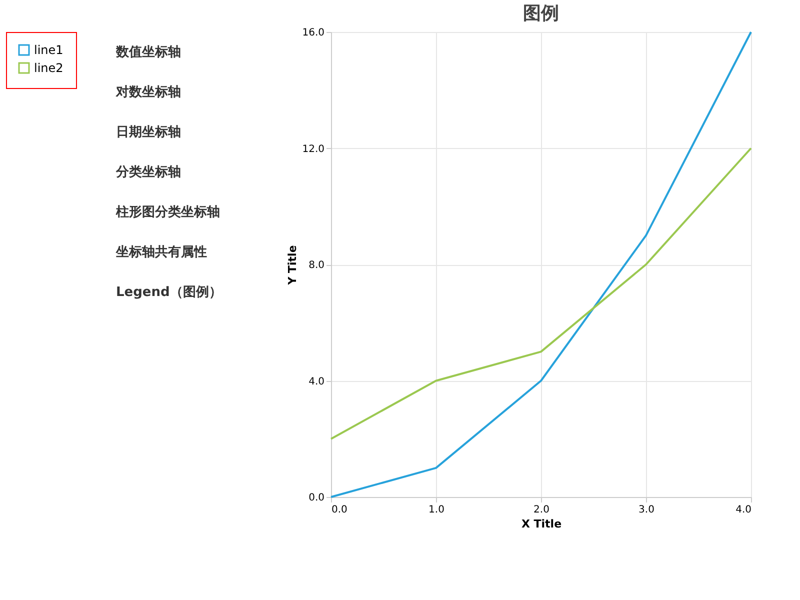  What do you see at coordinates (340, 510) in the screenshot?
I see `x-tick-label: 0.0` at bounding box center [340, 510].